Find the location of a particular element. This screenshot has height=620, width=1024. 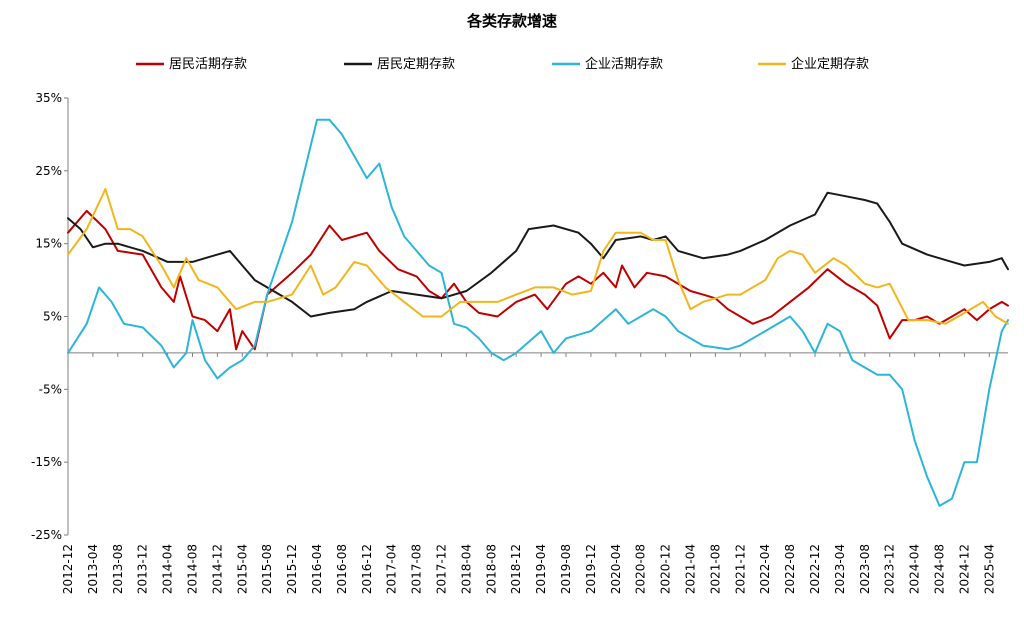

y-tick-label: 35% is located at coordinates (48, 98).